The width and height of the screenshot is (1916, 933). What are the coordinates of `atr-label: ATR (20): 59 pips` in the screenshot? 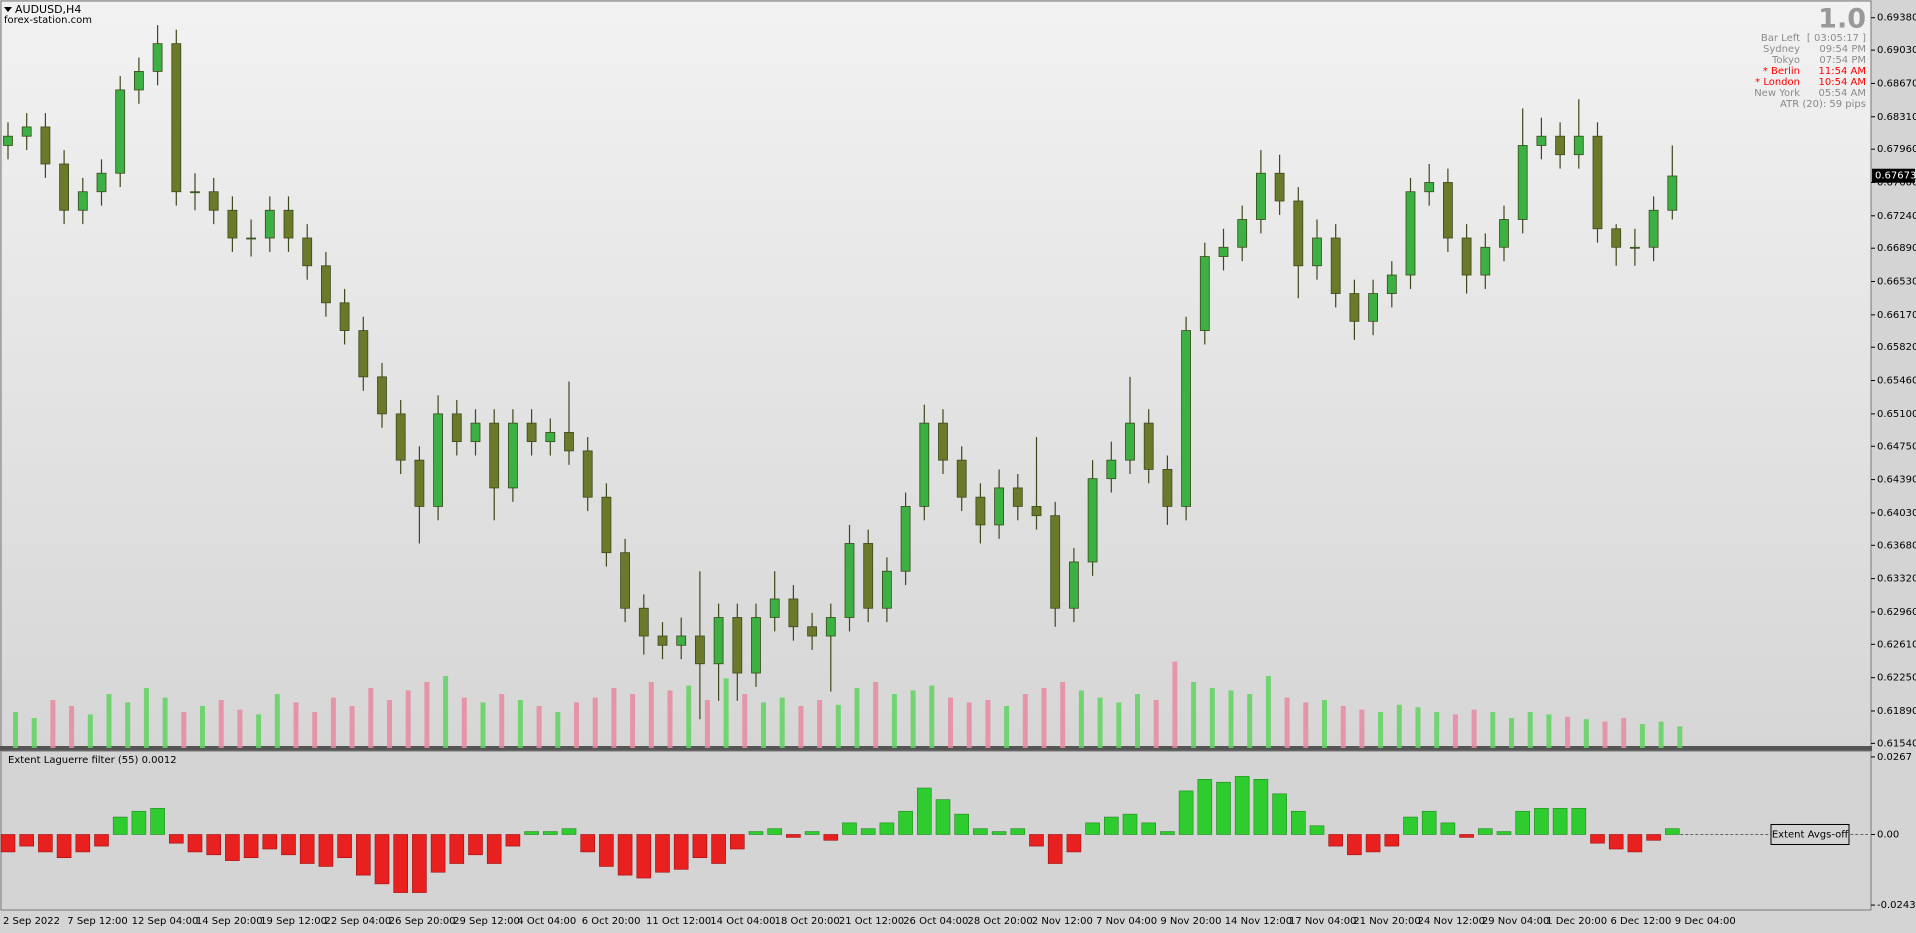 It's located at (1823, 104).